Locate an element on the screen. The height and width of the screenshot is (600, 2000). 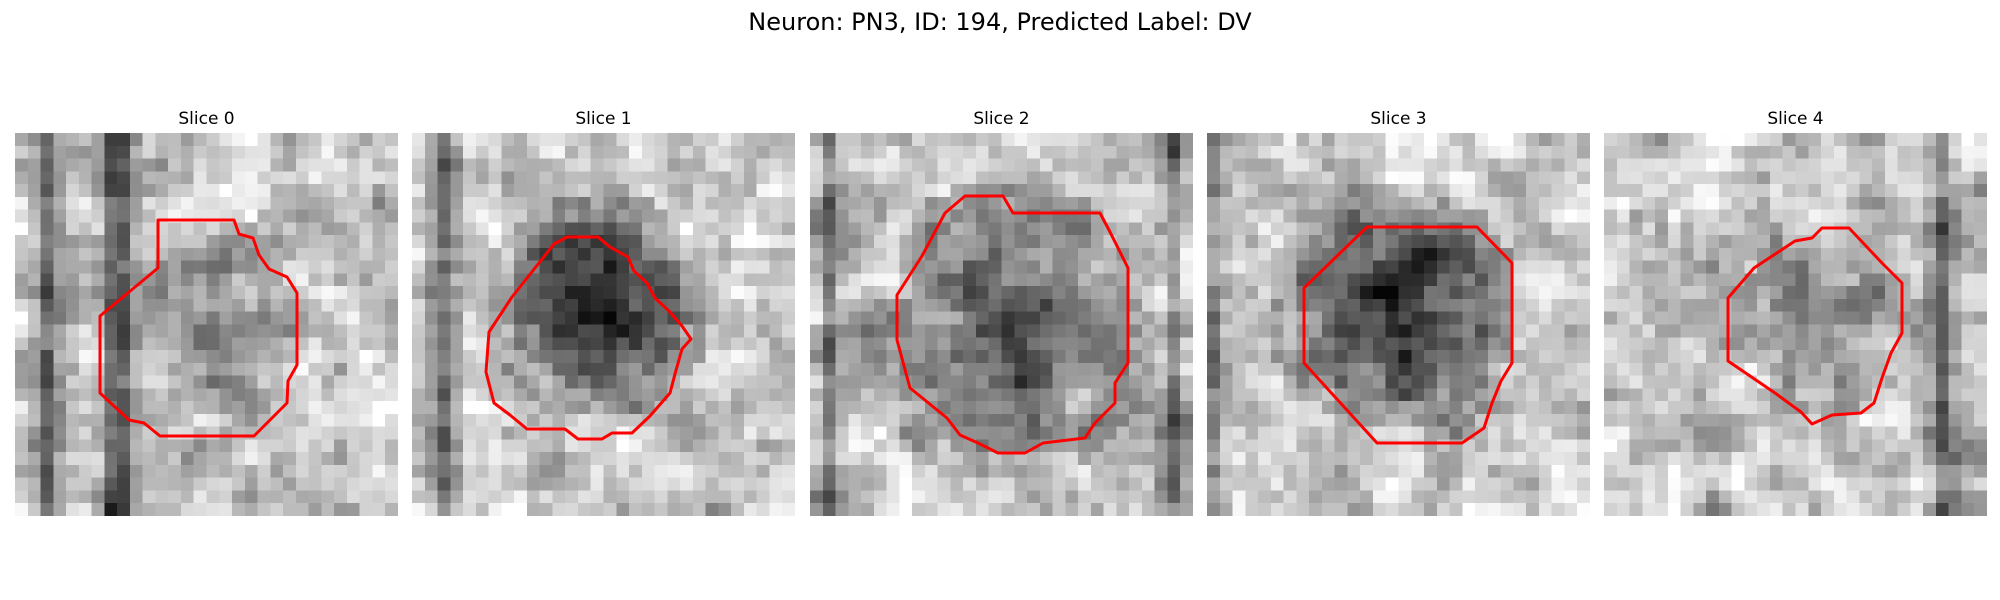
slice-panel-2: Slice 2 is located at coordinates (1001, 311).